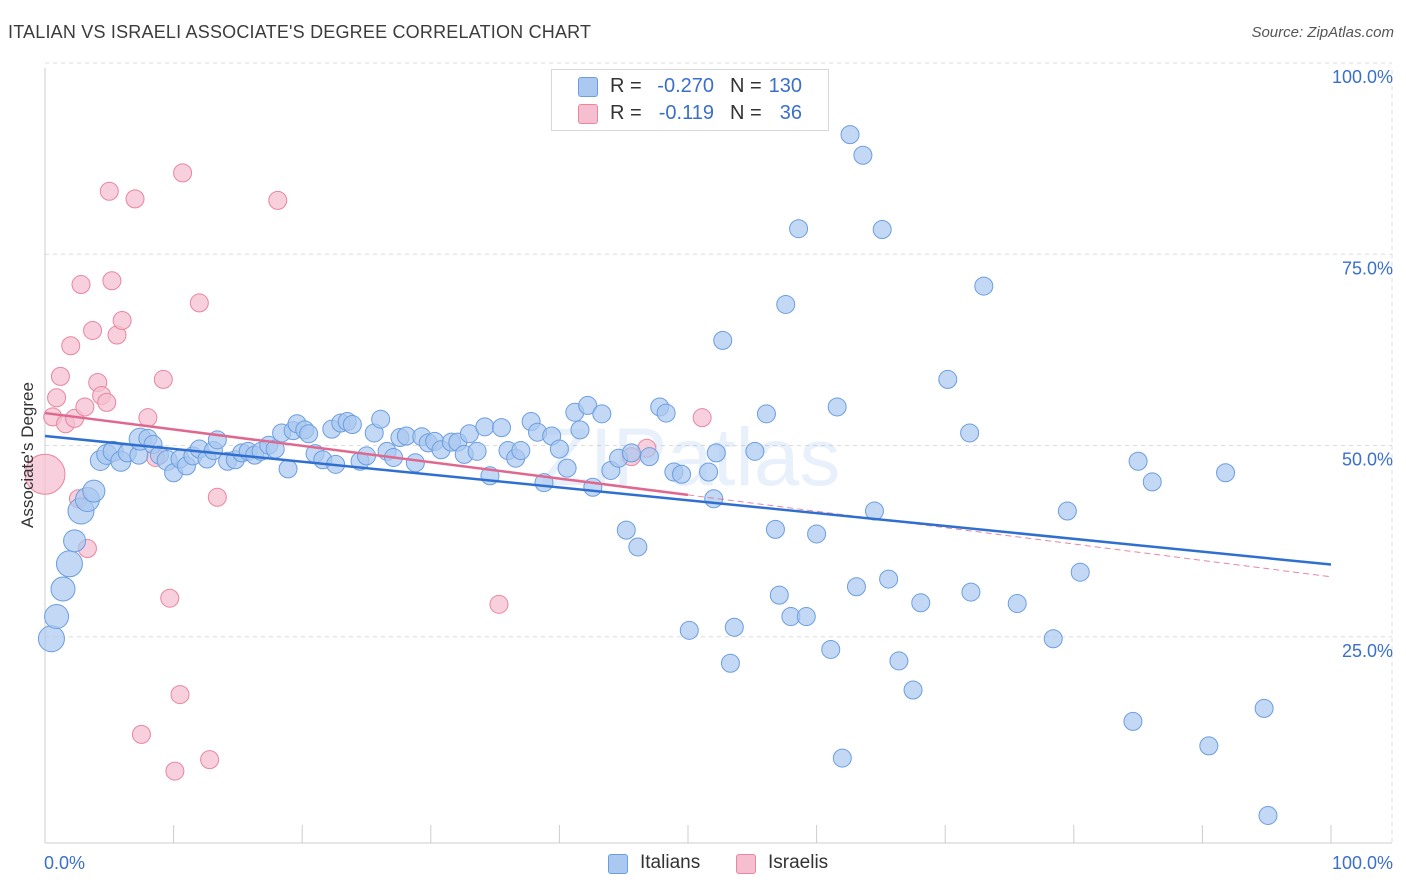  I want to click on legend-swatch-pink, so click(746, 864).